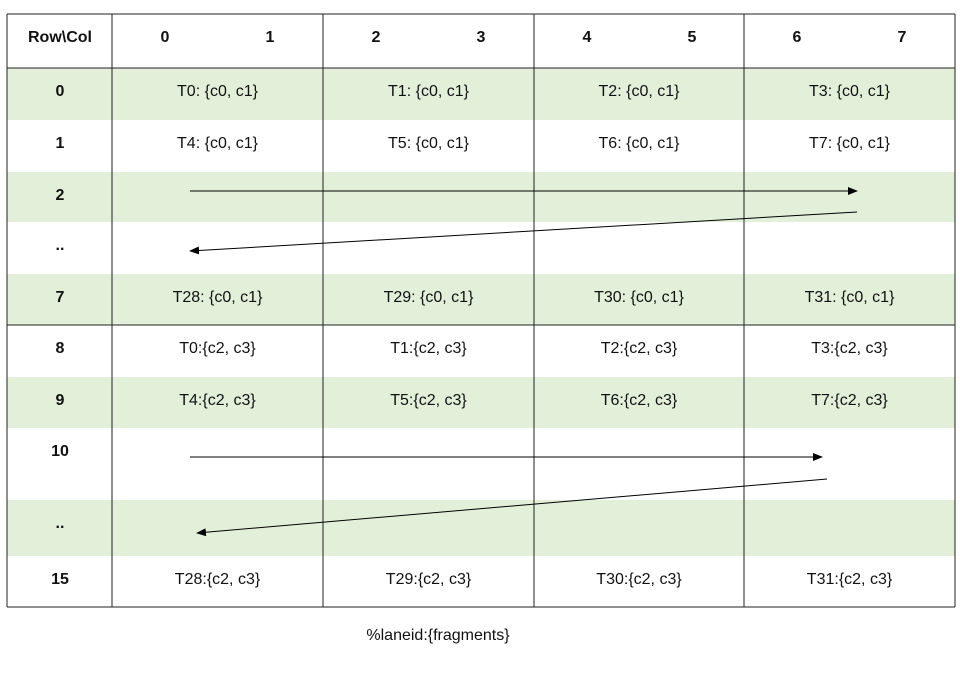 This screenshot has height=677, width=960. I want to click on cell: T31: {c0, c1}, so click(850, 297).